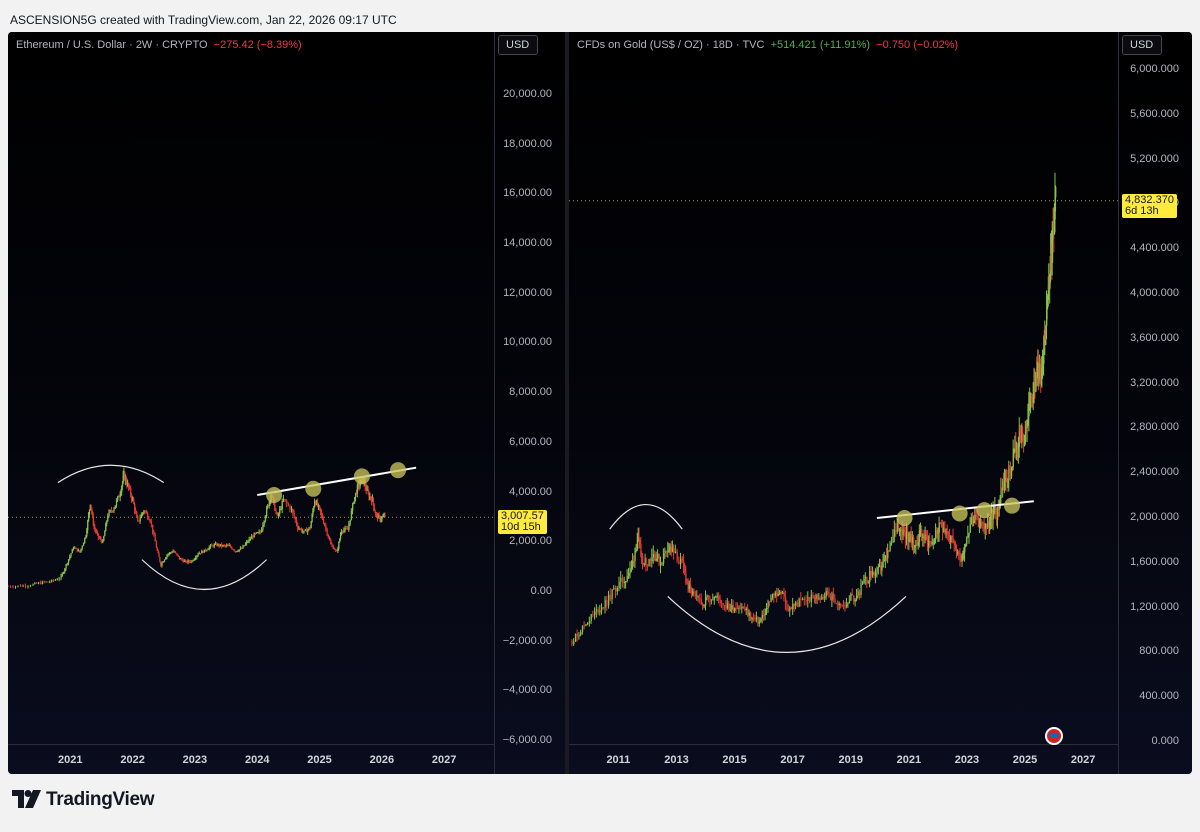 The image size is (1200, 832). What do you see at coordinates (967, 760) in the screenshot?
I see `gold-x-tick-label: 2023` at bounding box center [967, 760].